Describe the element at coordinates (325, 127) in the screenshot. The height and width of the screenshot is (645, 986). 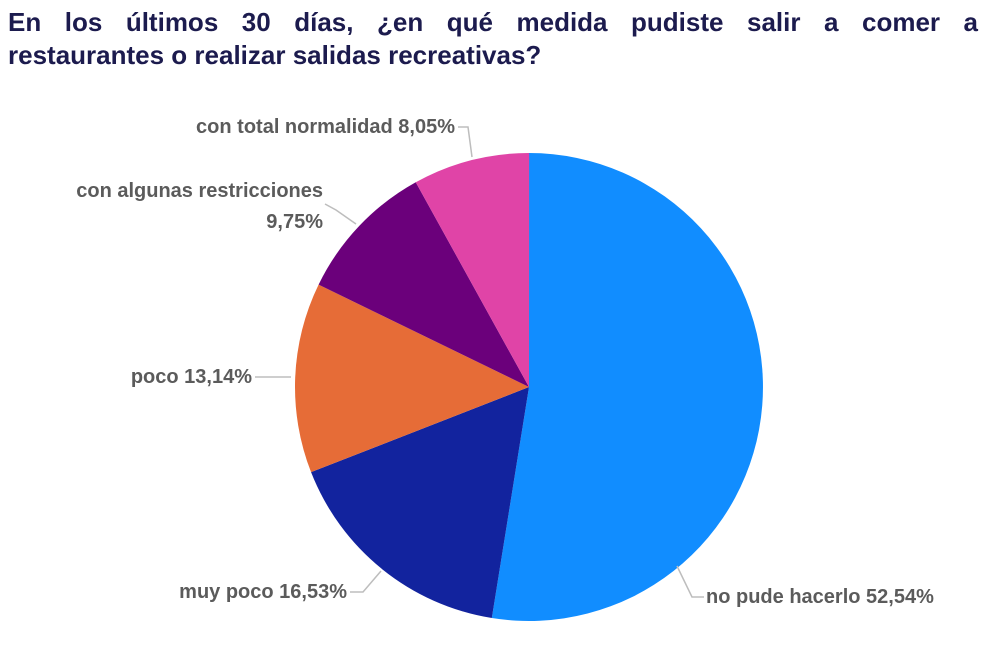
I see `slice-label-con-total-normalidad: con total normalidad 8,05%` at that location.